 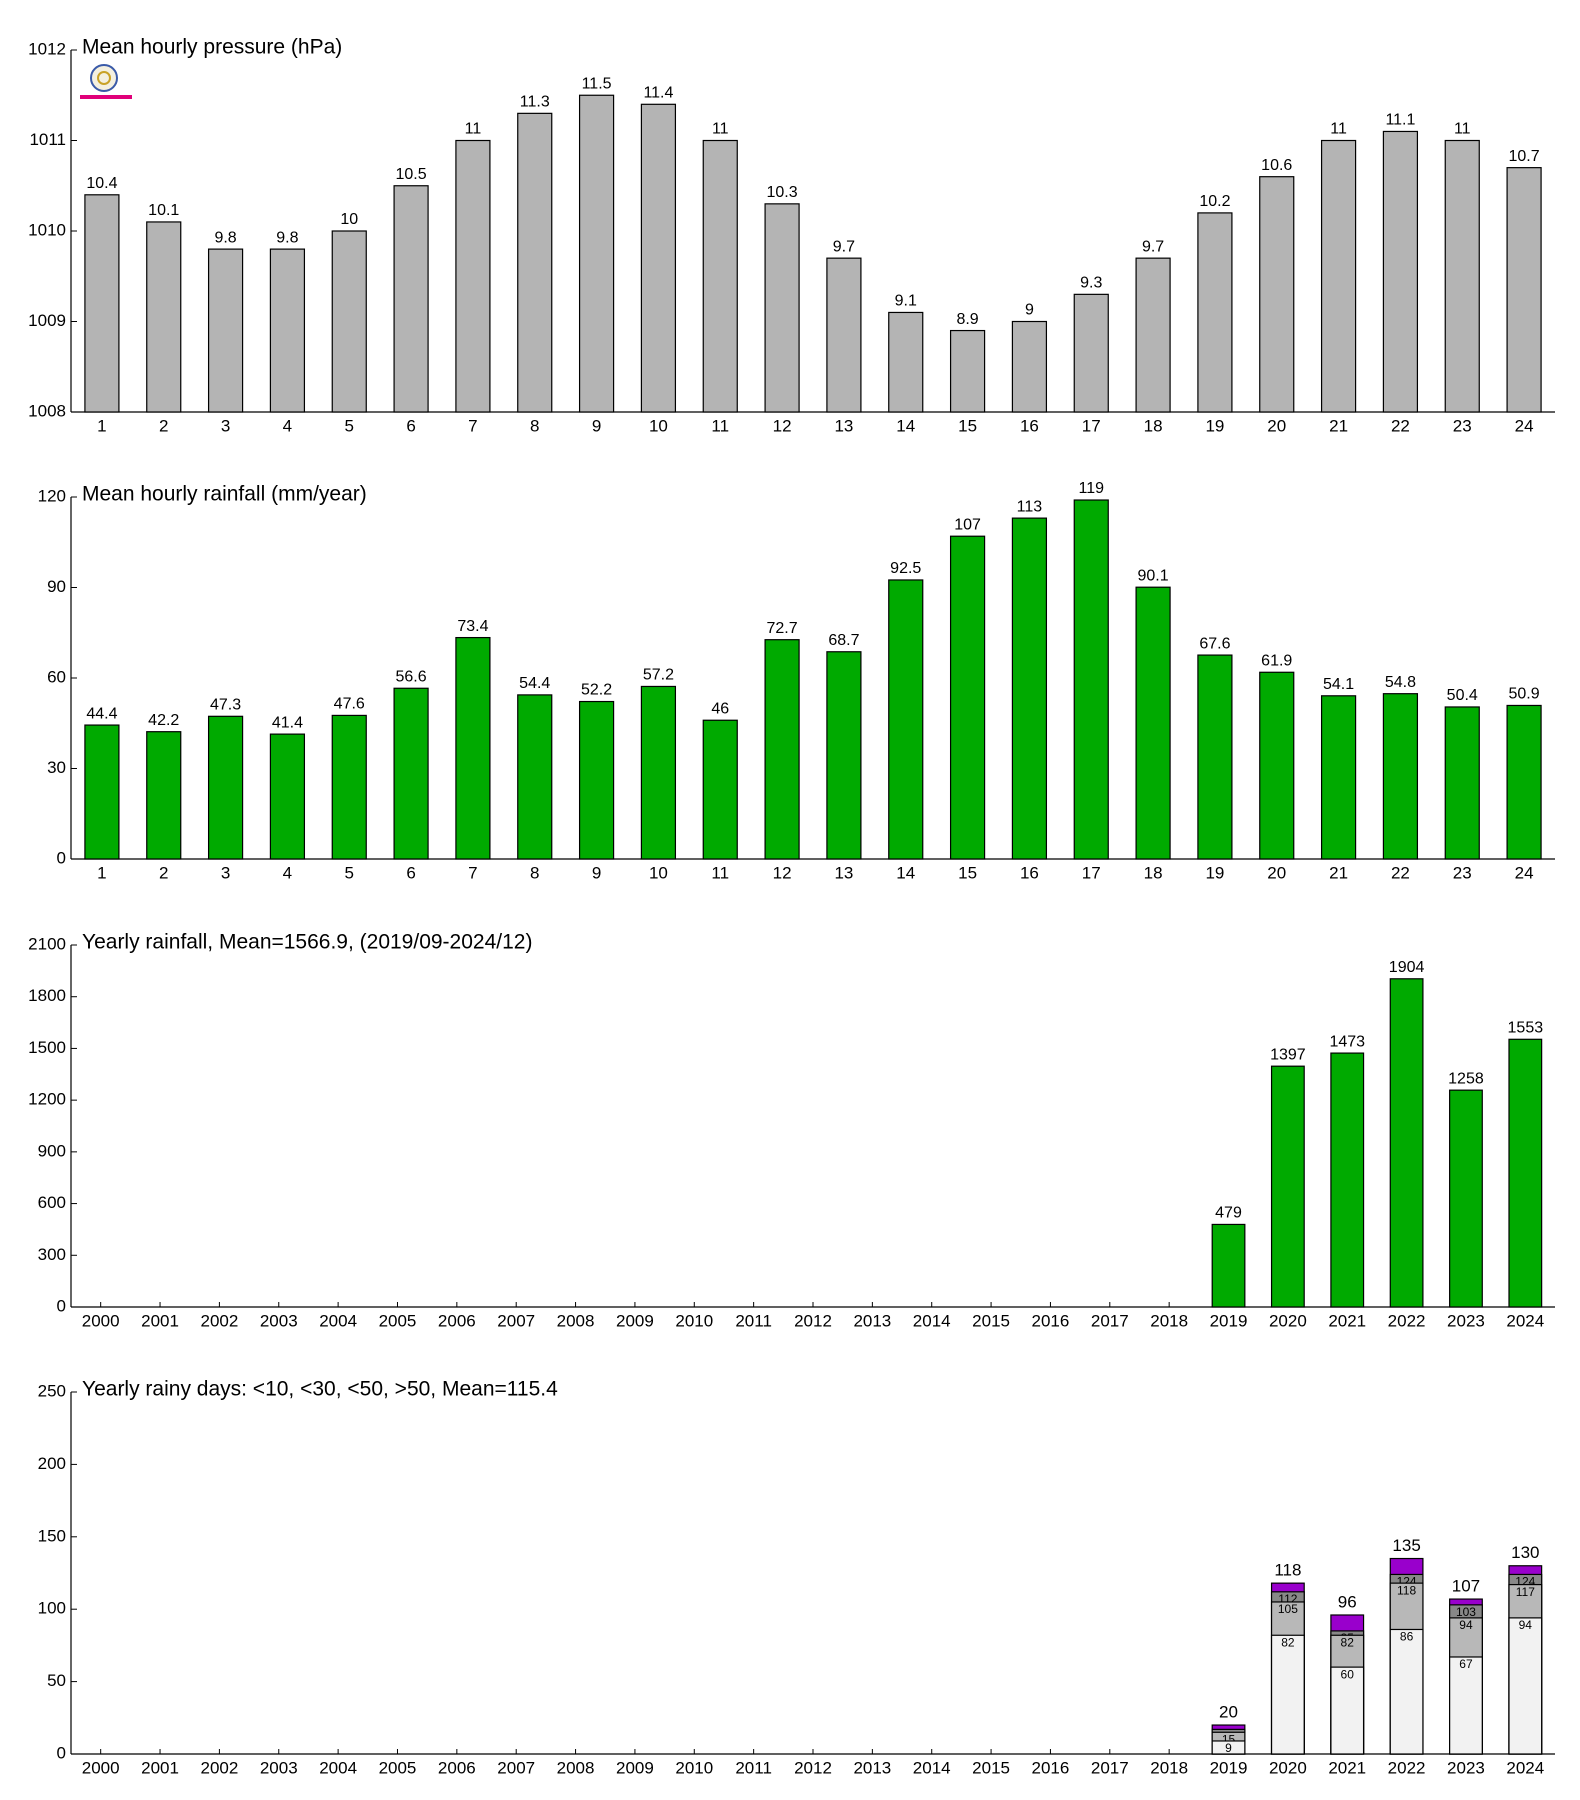 What do you see at coordinates (1462, 425) in the screenshot?
I see `x-tick-label: 23` at bounding box center [1462, 425].